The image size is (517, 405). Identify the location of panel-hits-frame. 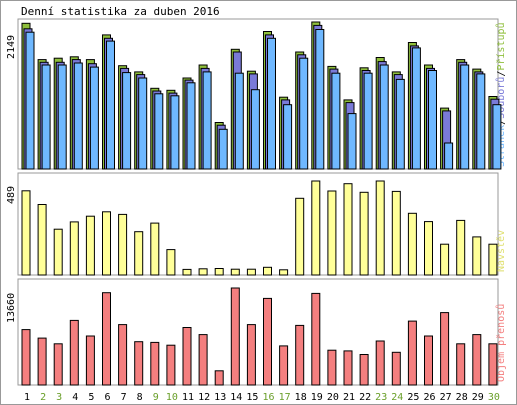
(5, 94).